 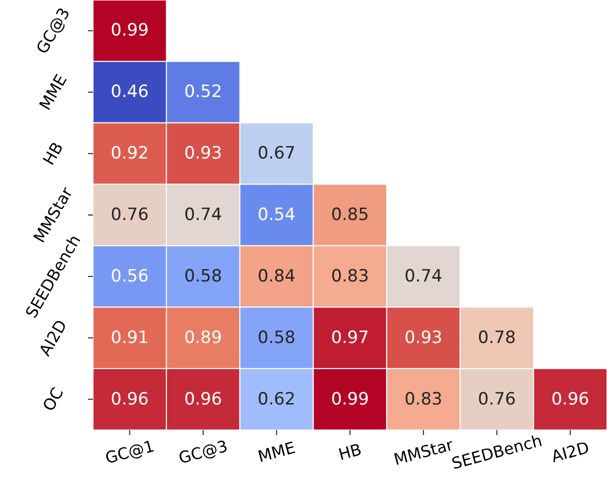 I want to click on y-tick-label: OC, so click(x=53, y=399).